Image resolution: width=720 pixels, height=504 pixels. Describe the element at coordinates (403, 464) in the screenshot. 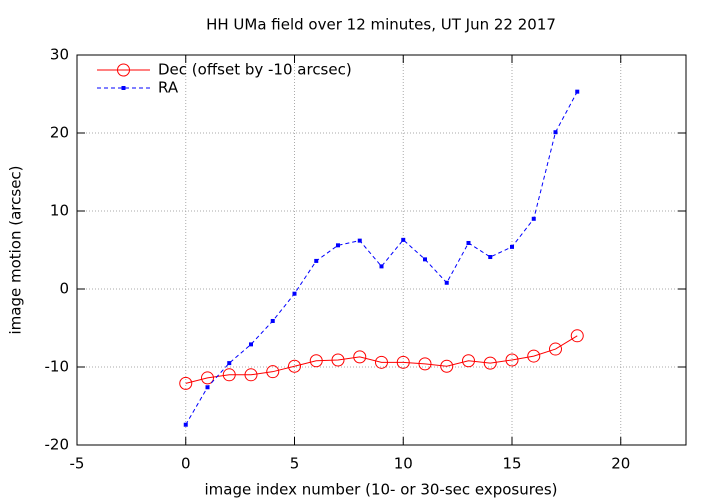

I see `x-tick-label: 10` at that location.